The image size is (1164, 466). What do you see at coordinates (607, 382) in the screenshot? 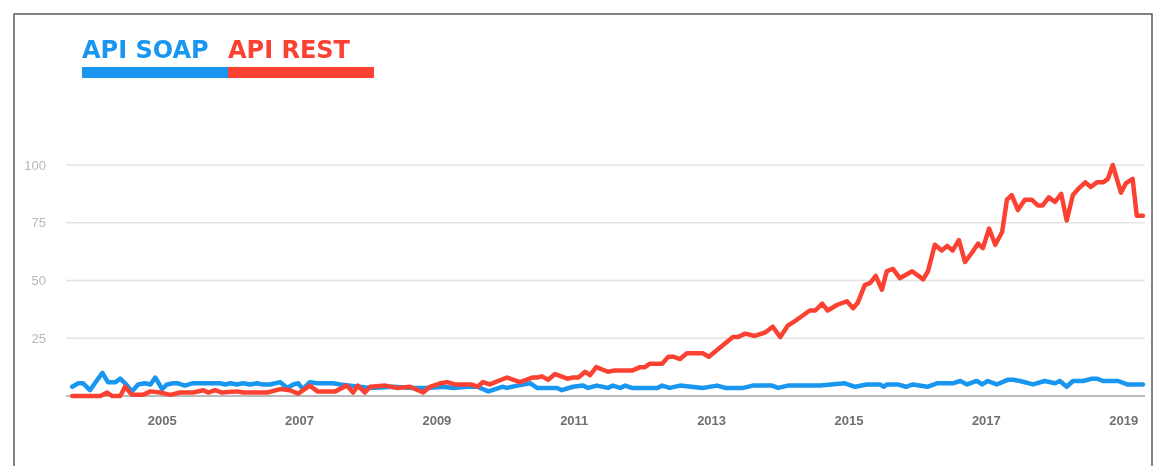
I see `line-series` at bounding box center [607, 382].